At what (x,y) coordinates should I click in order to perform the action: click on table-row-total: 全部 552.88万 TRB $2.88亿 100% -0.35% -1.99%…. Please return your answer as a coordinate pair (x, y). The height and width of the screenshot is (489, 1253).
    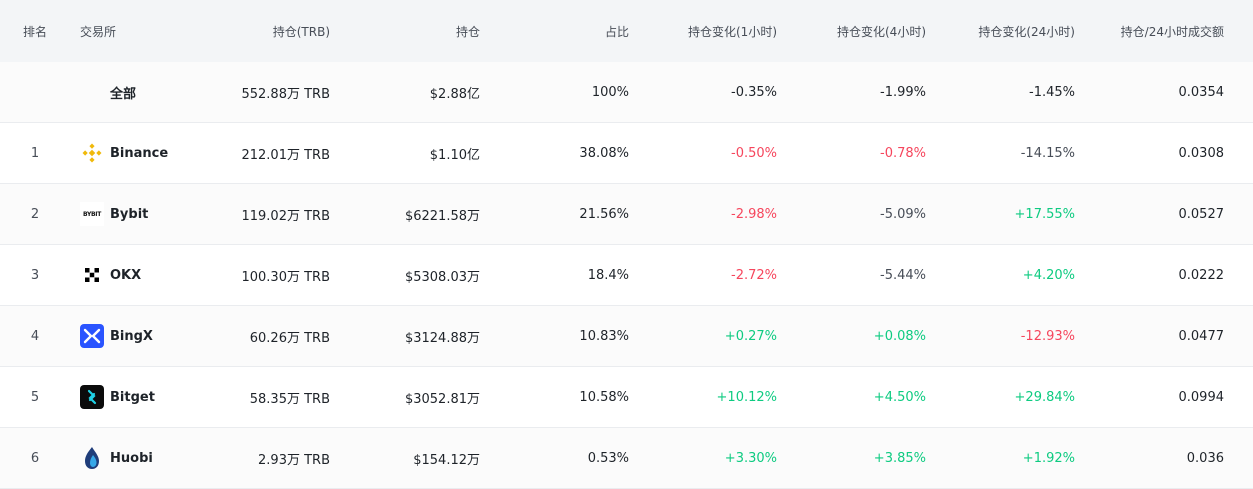
    Looking at the image, I should click on (626, 92).